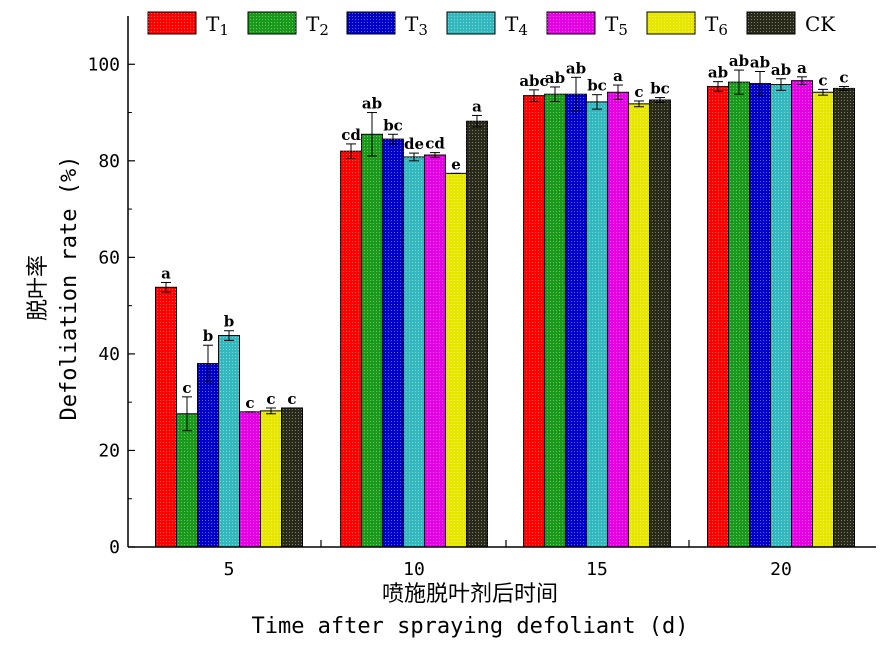  What do you see at coordinates (217, 25) in the screenshot?
I see `legend-label: T1` at bounding box center [217, 25].